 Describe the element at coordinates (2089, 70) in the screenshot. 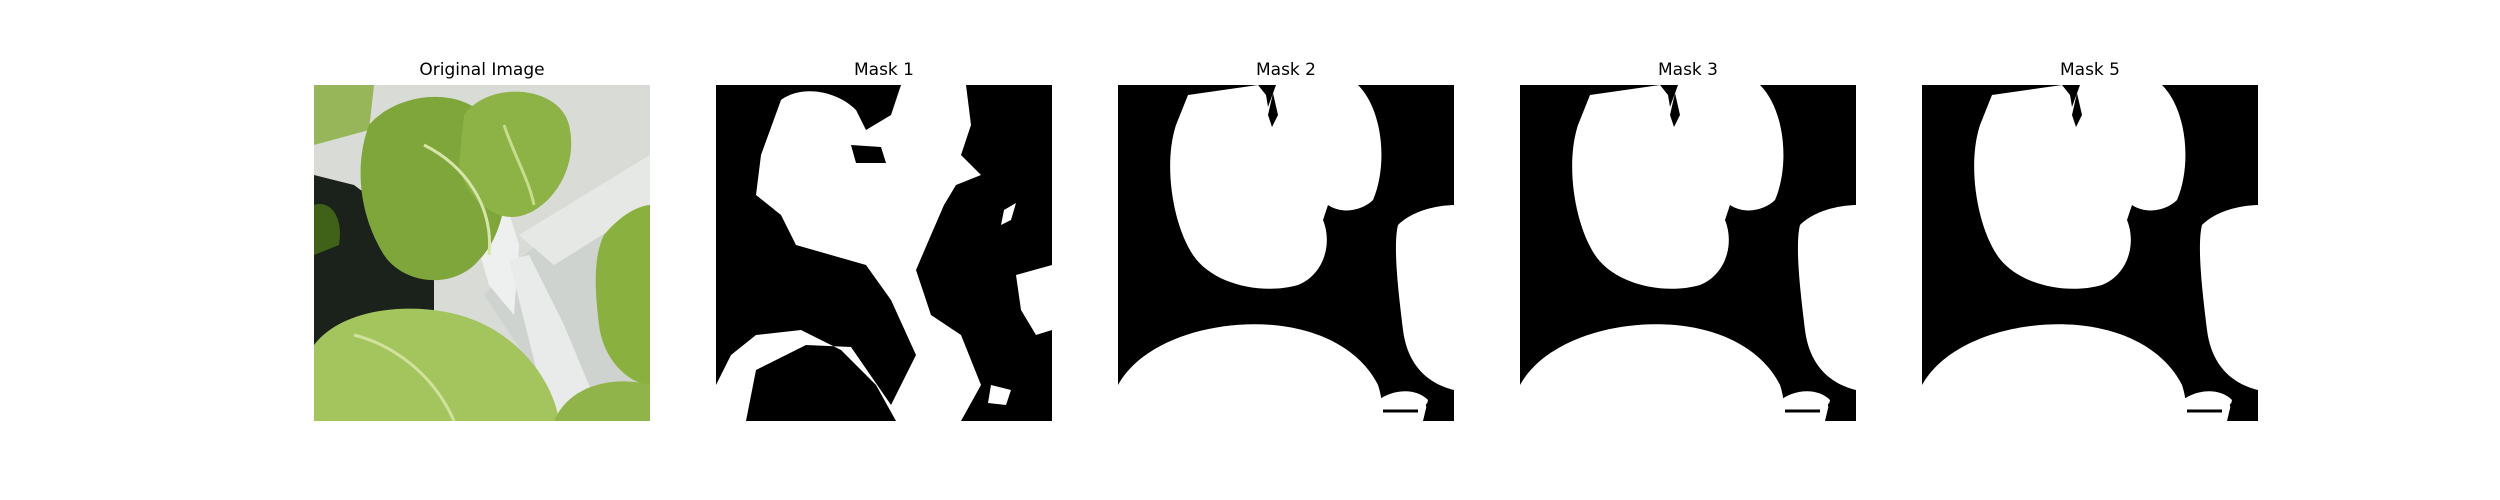

I see `panel-title: Mask 5` at that location.